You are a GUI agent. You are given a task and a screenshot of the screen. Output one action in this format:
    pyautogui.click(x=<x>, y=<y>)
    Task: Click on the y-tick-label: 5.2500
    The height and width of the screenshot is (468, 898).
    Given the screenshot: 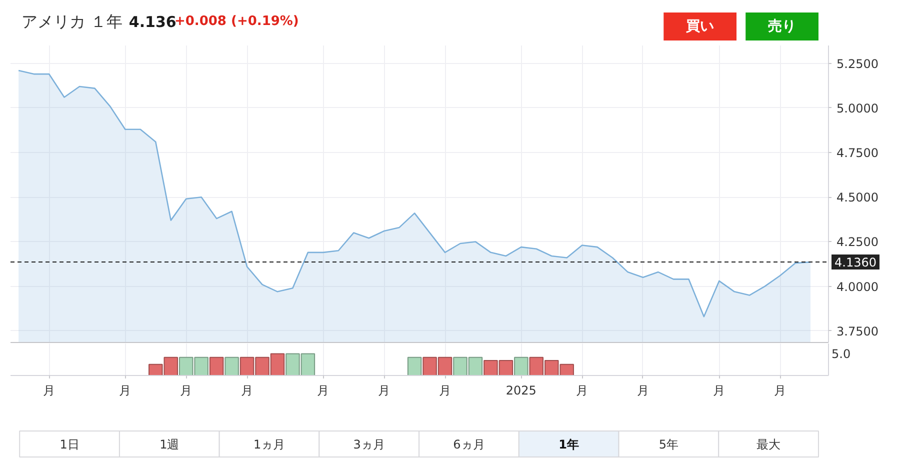 What is the action you would take?
    pyautogui.click(x=857, y=63)
    